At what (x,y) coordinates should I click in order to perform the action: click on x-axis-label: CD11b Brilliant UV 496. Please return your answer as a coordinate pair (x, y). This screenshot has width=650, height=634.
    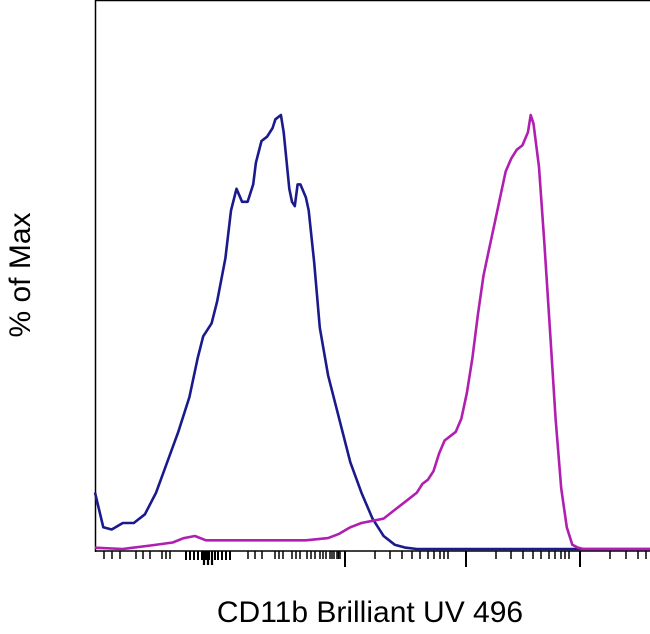
    Looking at the image, I should click on (370, 612).